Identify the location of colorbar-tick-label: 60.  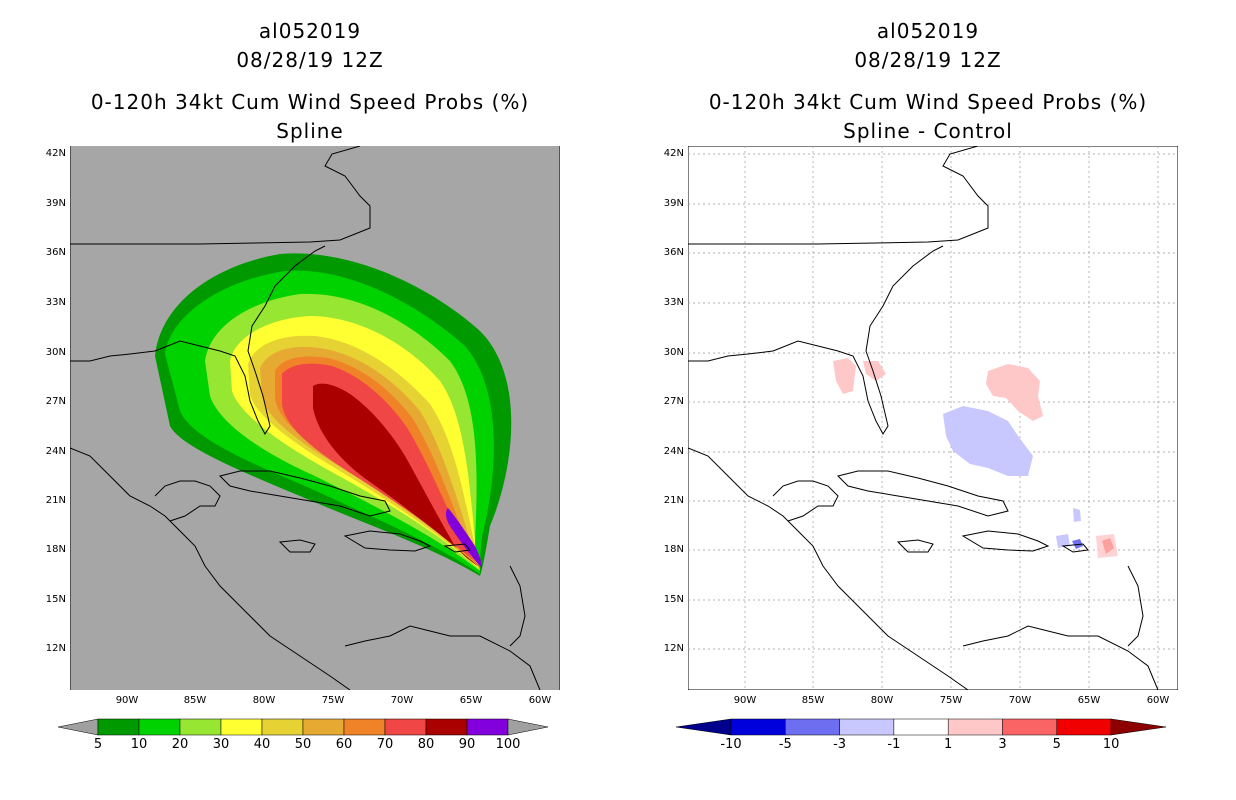
(344, 744).